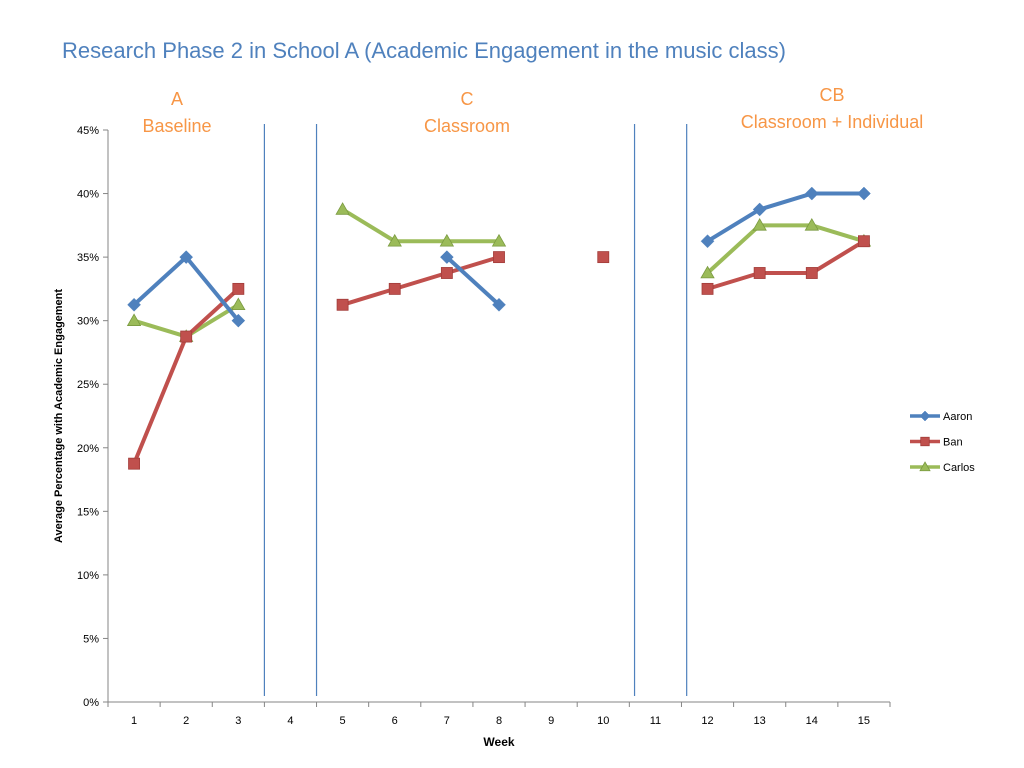 This screenshot has height=768, width=1024. I want to click on y-tick-label: 10%, so click(88, 576).